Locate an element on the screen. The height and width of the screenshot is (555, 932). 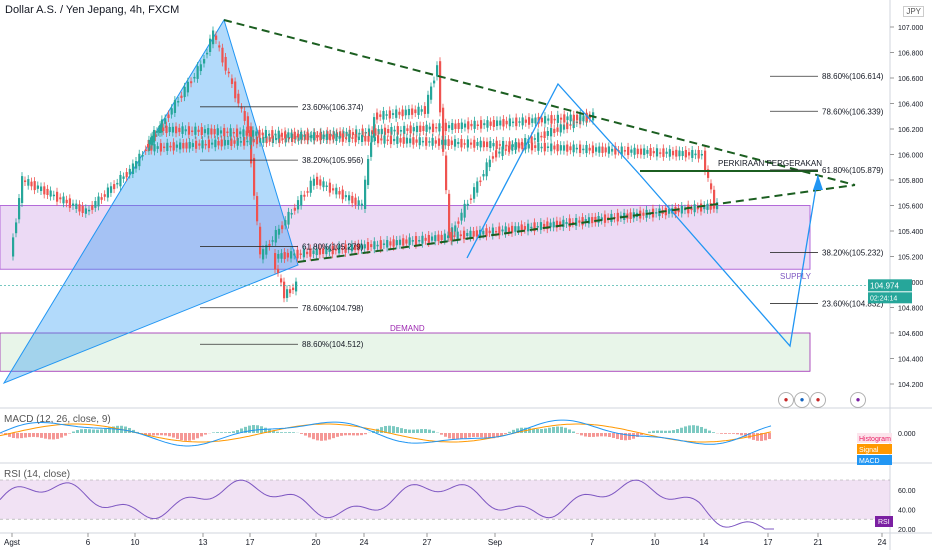
x-tick-label: 24 is located at coordinates (364, 542).